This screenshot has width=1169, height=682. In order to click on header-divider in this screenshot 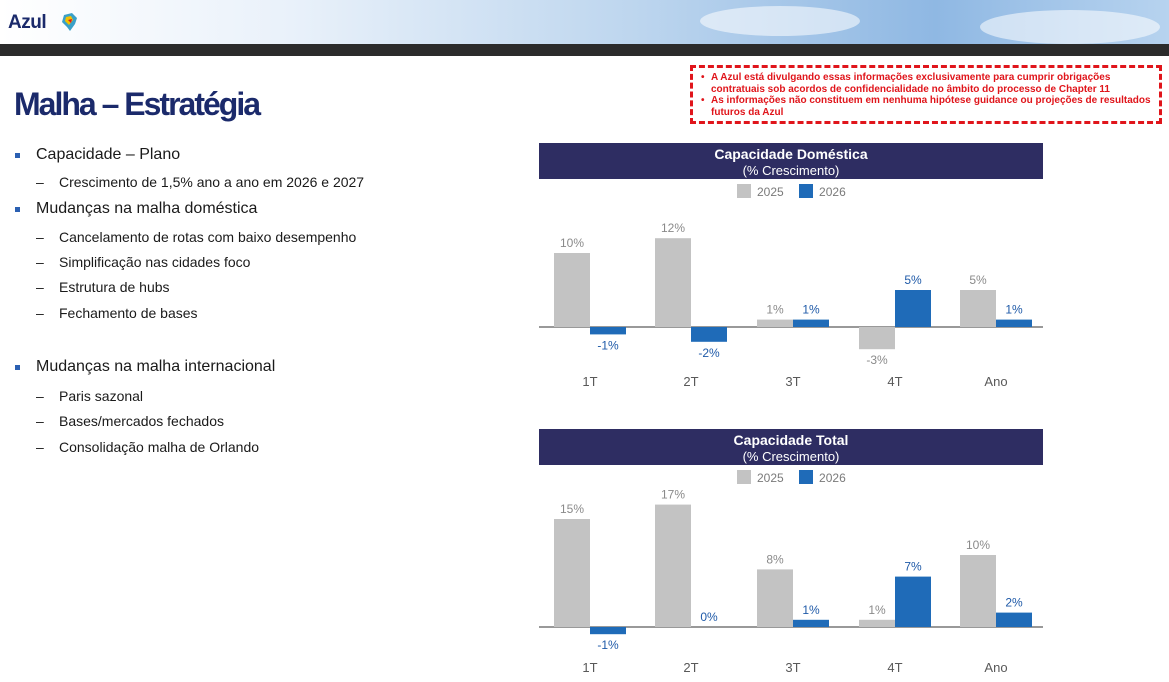, I will do `click(584, 50)`.